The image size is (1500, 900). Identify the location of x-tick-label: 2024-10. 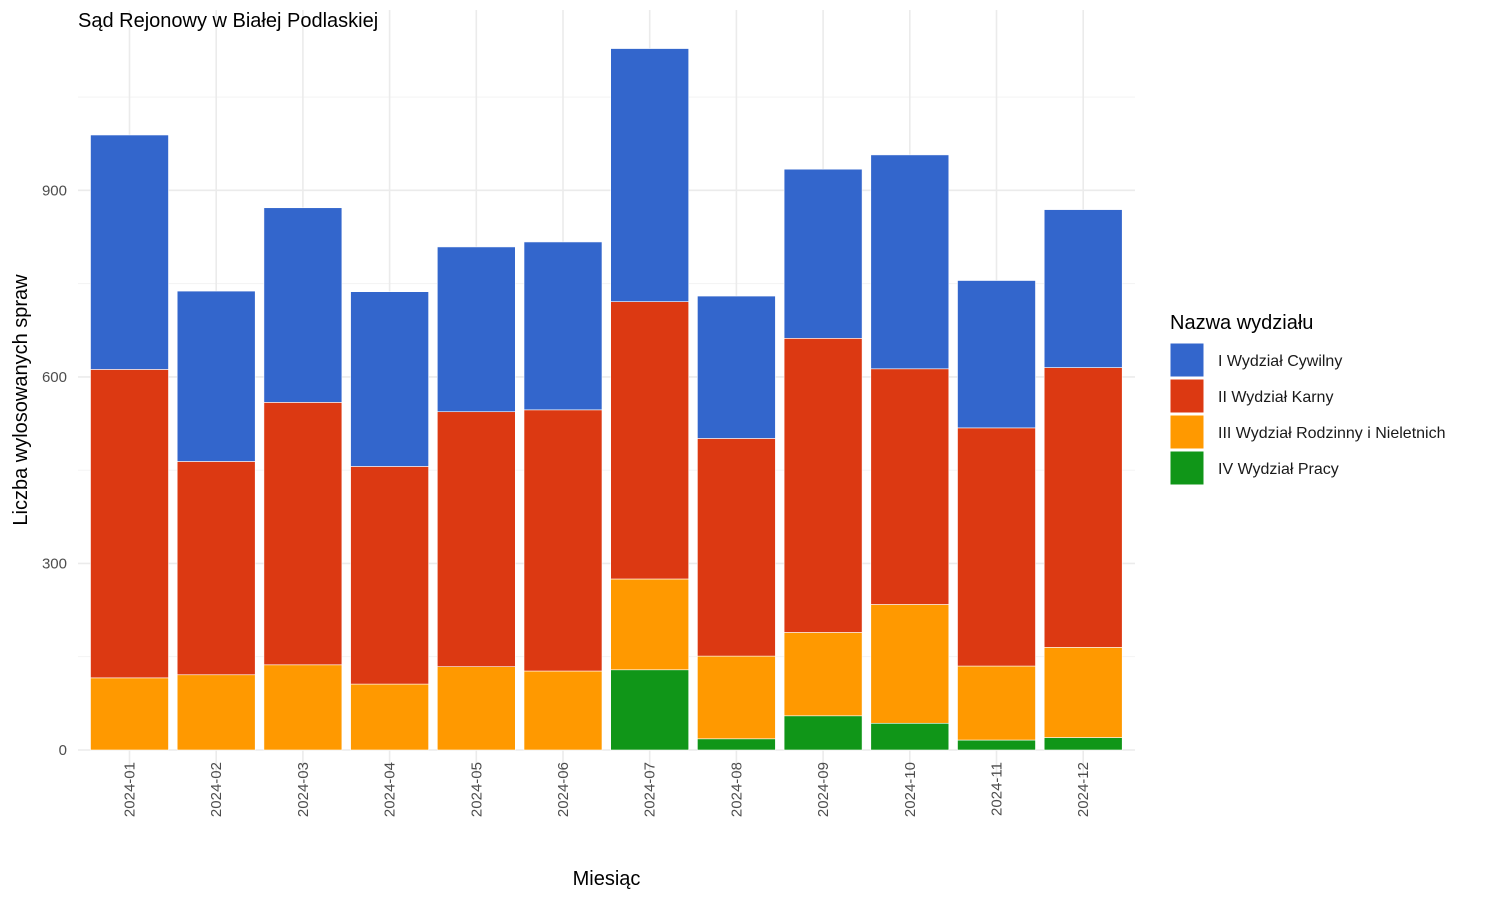
(910, 789).